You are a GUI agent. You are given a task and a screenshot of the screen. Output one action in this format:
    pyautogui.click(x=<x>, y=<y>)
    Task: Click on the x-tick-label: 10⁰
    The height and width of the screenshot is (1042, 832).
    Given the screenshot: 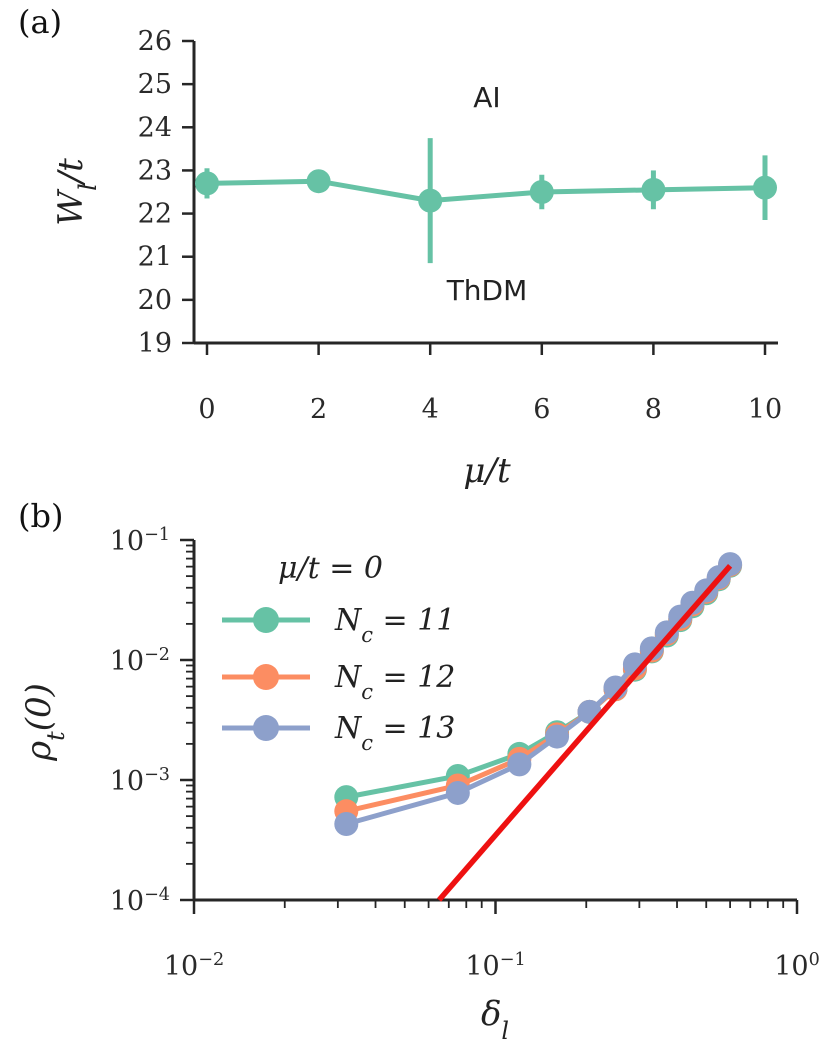 What is the action you would take?
    pyautogui.click(x=797, y=966)
    